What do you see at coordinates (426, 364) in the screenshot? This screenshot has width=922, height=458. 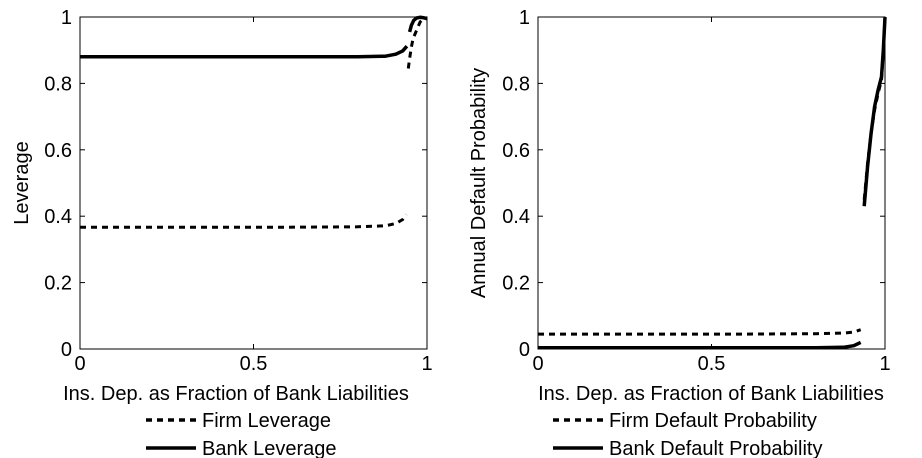 I see `leverage-xtick-label: 1` at bounding box center [426, 364].